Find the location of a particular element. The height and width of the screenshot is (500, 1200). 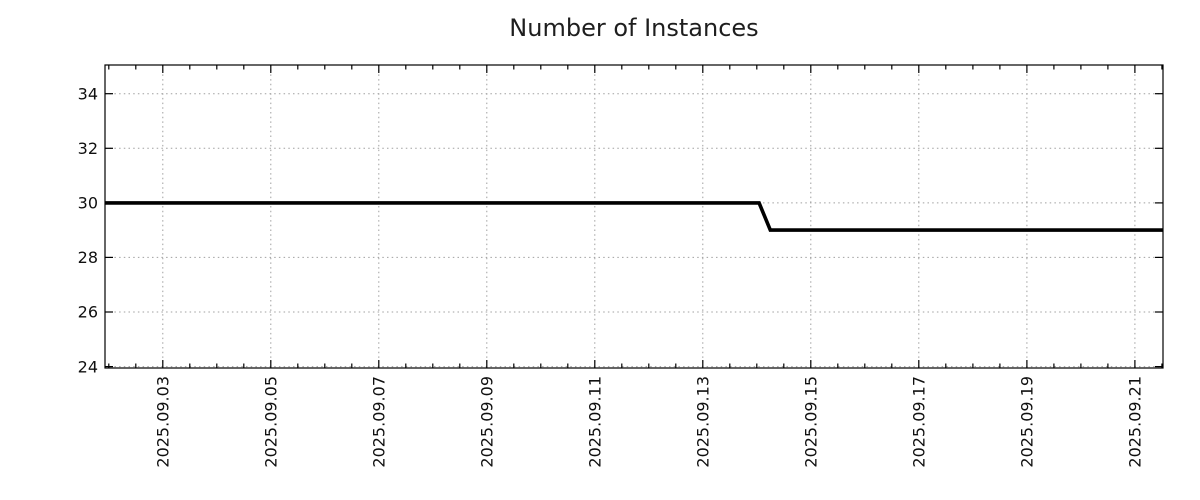

series is located at coordinates (634, 216).